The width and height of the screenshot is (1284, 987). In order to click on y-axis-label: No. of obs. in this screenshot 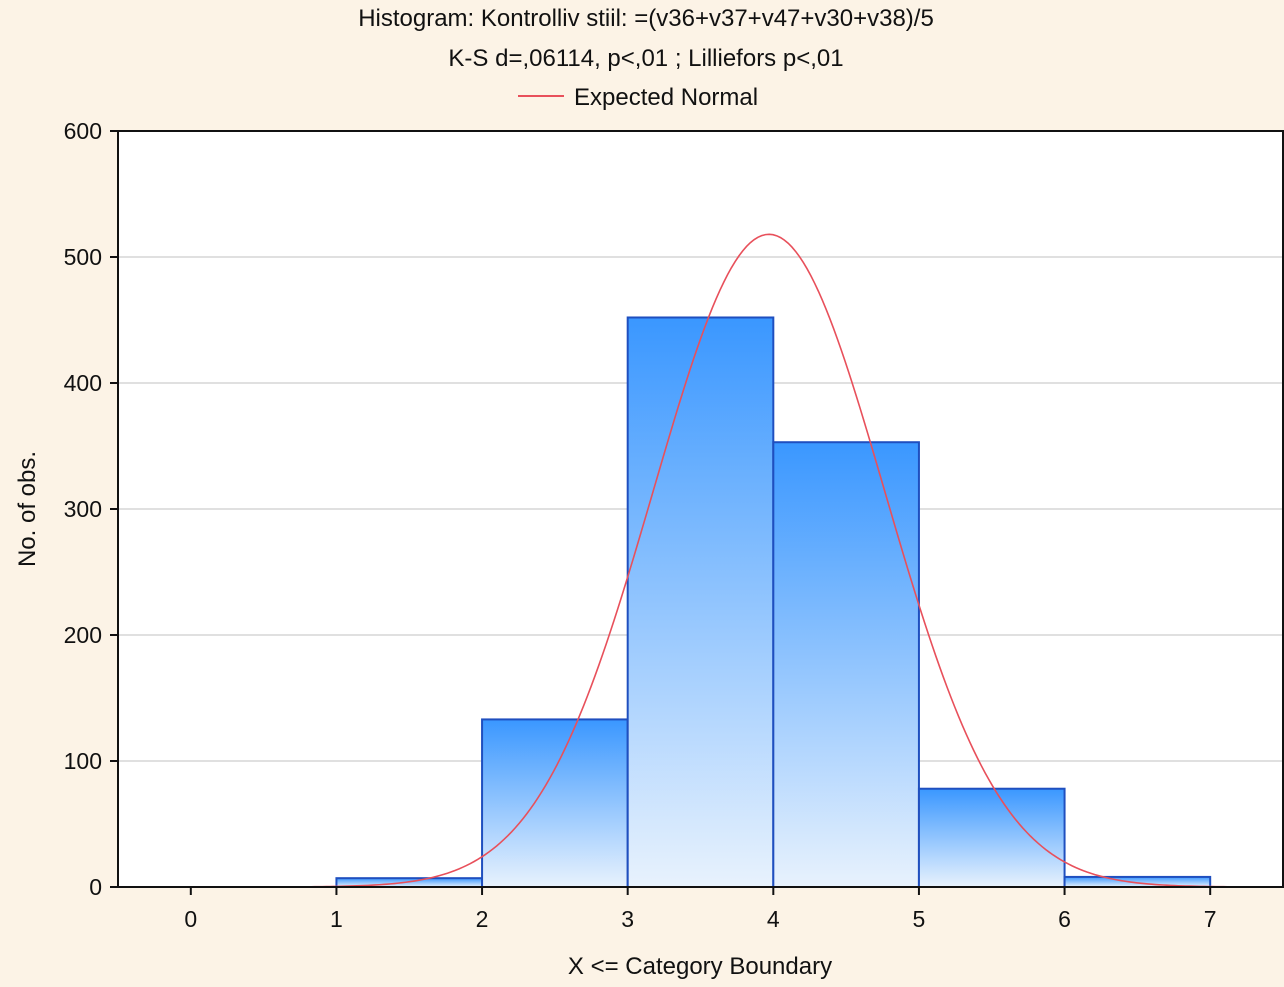, I will do `click(27, 509)`.